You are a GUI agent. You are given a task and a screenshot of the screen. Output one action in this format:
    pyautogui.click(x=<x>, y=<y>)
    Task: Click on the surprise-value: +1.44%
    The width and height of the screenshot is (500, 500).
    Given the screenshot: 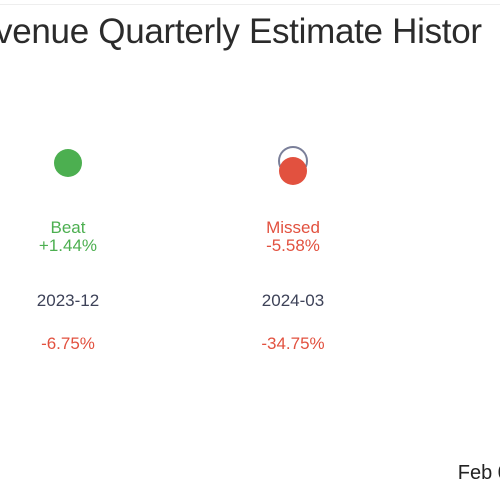 What is the action you would take?
    pyautogui.click(x=68, y=245)
    